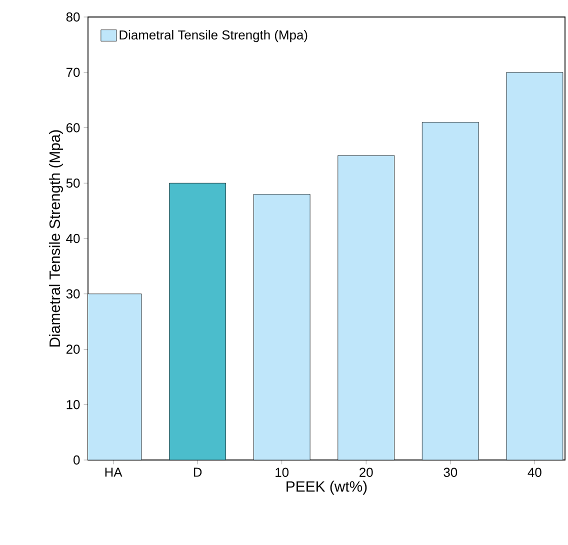  Describe the element at coordinates (113, 472) in the screenshot. I see `x-tick-label: HA` at that location.